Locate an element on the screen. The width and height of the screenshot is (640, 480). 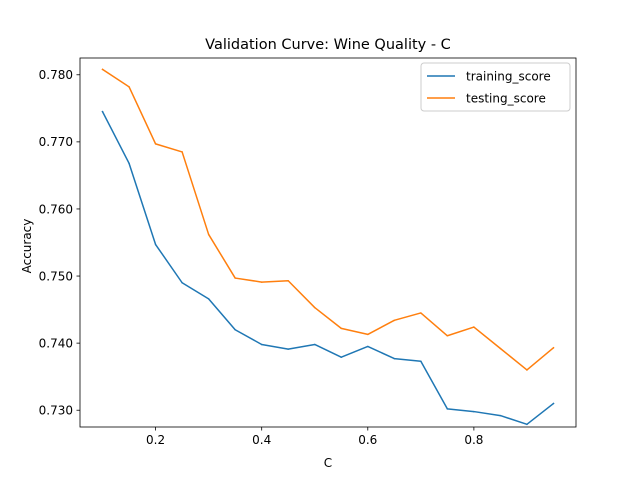
legend: training_score testing_score is located at coordinates (495, 87).